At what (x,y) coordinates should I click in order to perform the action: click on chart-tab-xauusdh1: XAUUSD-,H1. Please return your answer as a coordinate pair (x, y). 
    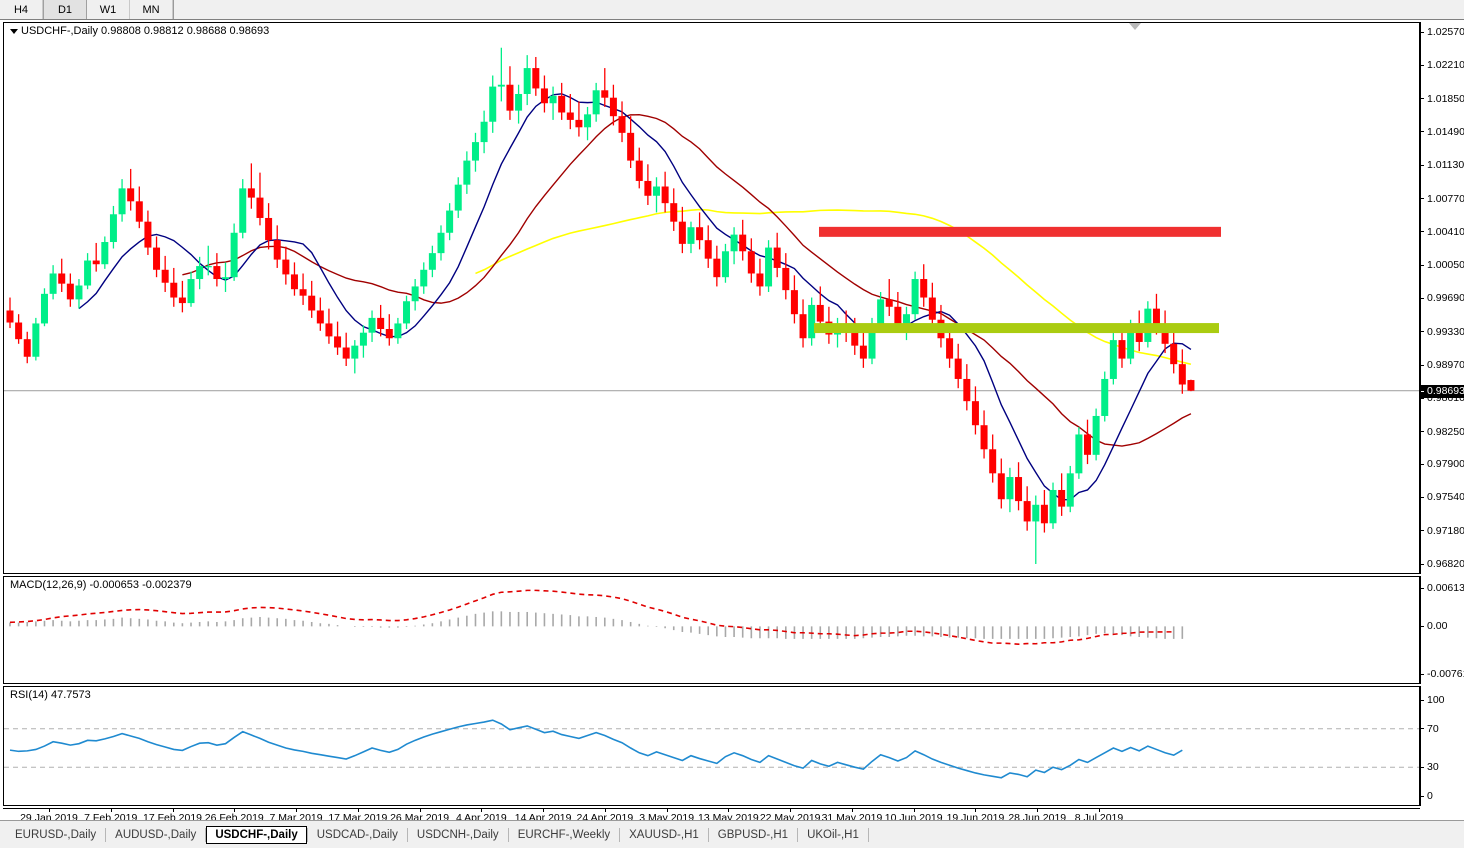
    Looking at the image, I should click on (664, 834).